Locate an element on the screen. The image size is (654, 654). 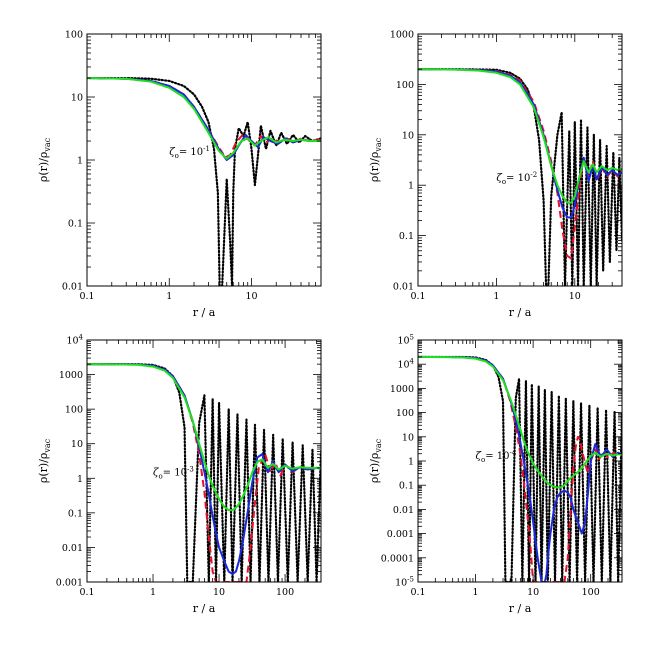
zeta-annotation: ζo= 10-2 is located at coordinates (516, 178).